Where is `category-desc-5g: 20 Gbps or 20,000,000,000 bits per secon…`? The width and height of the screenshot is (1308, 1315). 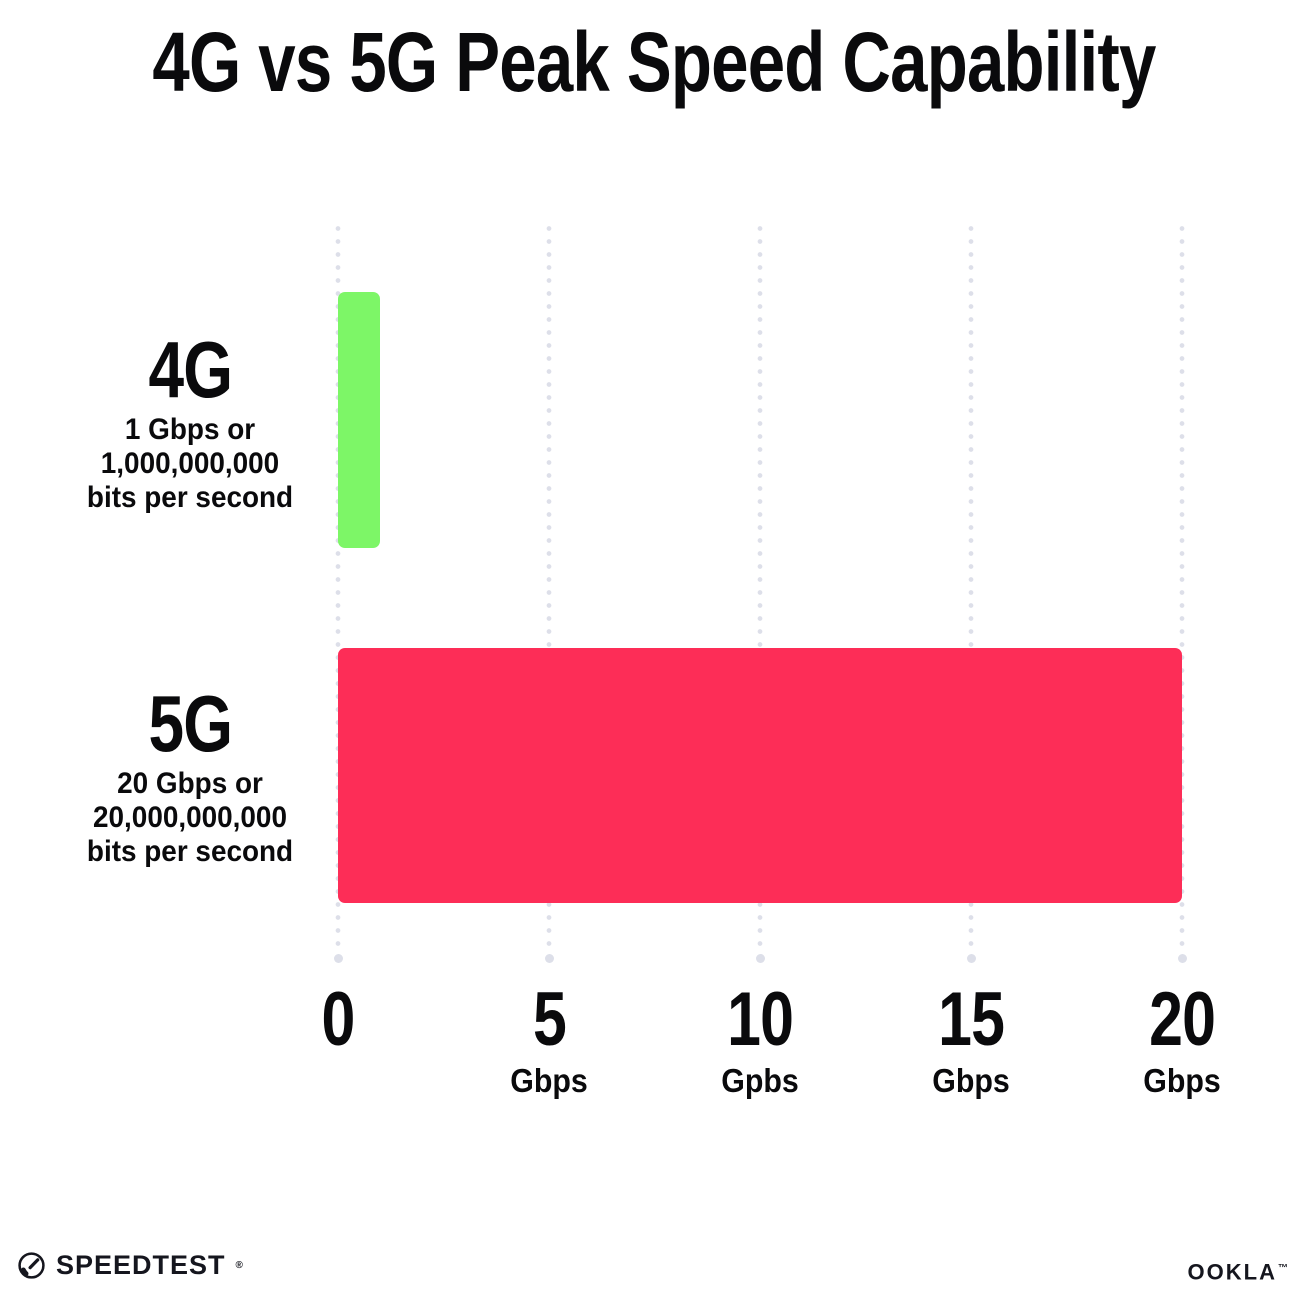 category-desc-5g: 20 Gbps or 20,000,000,000 bits per secon… is located at coordinates (190, 818).